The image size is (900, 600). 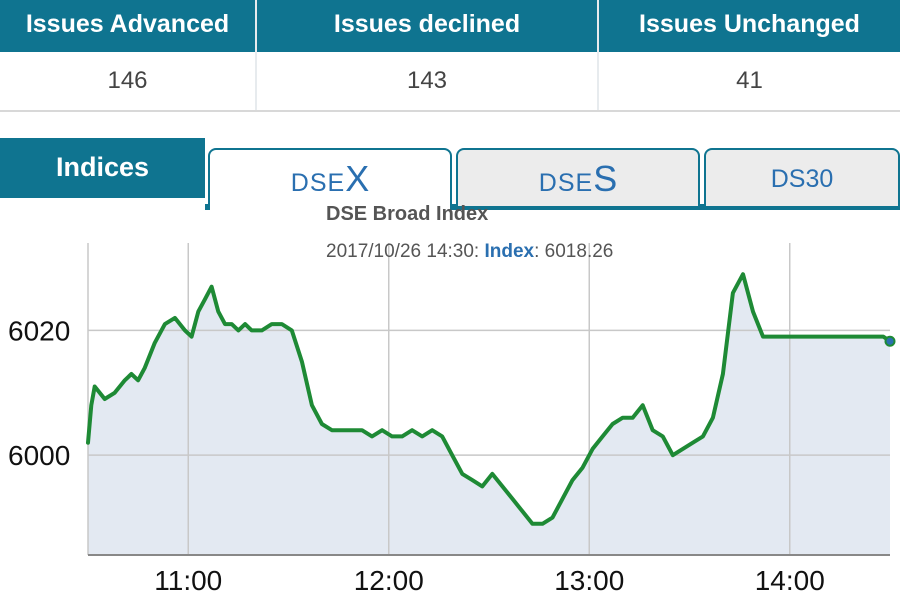 What do you see at coordinates (749, 24) in the screenshot?
I see `header-issues-unchanged: Issues Unchanged` at bounding box center [749, 24].